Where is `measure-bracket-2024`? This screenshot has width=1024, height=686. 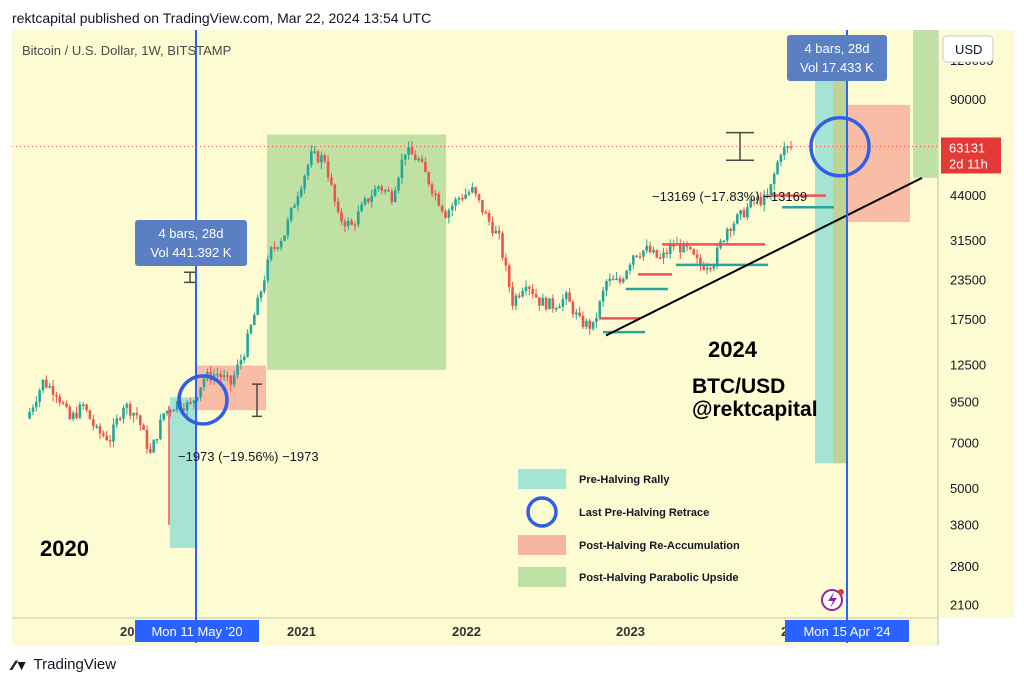
measure-bracket-2024 is located at coordinates (740, 146).